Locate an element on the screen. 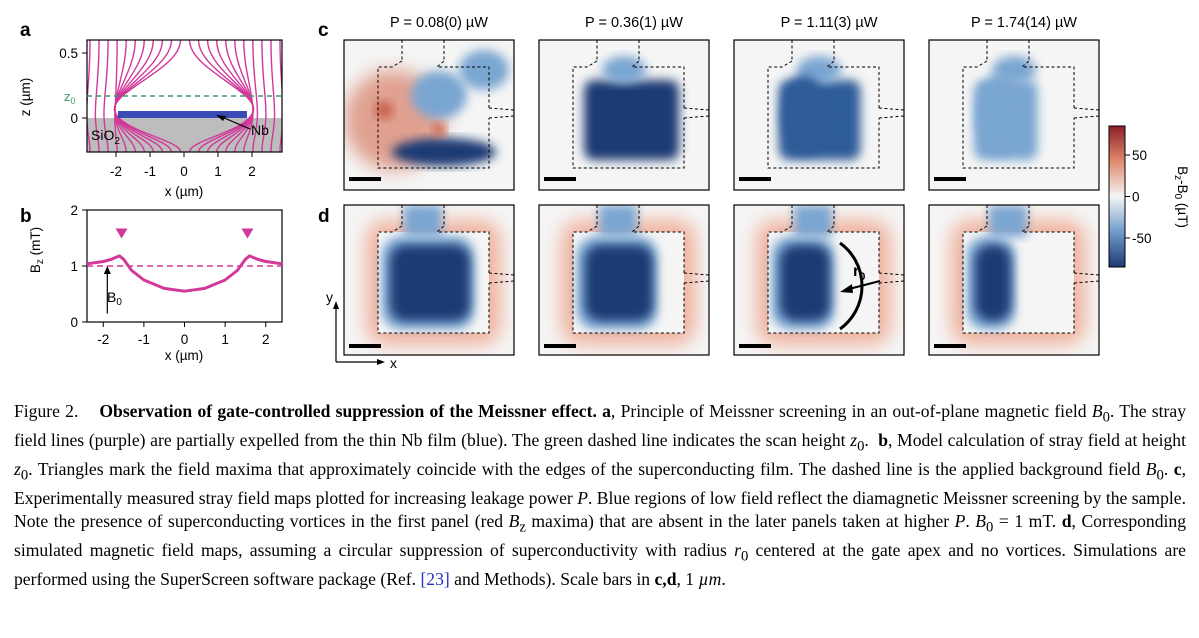 Image resolution: width=1199 pixels, height=638 pixels. substrate-label: SiO2 is located at coordinates (105, 137).